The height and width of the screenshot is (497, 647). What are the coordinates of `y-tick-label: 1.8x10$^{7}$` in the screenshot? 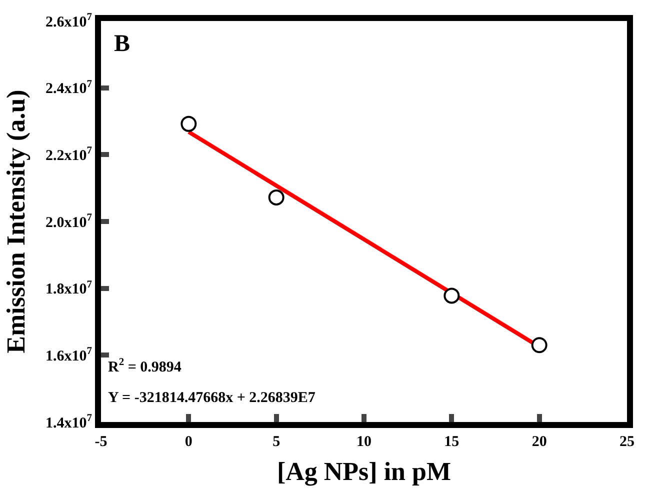 It's located at (69, 288).